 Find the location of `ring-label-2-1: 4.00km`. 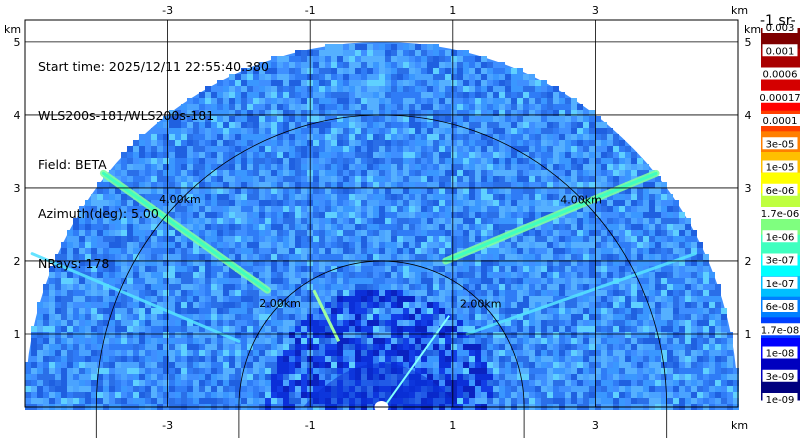

ring-label-2-1: 4.00km is located at coordinates (180, 199).